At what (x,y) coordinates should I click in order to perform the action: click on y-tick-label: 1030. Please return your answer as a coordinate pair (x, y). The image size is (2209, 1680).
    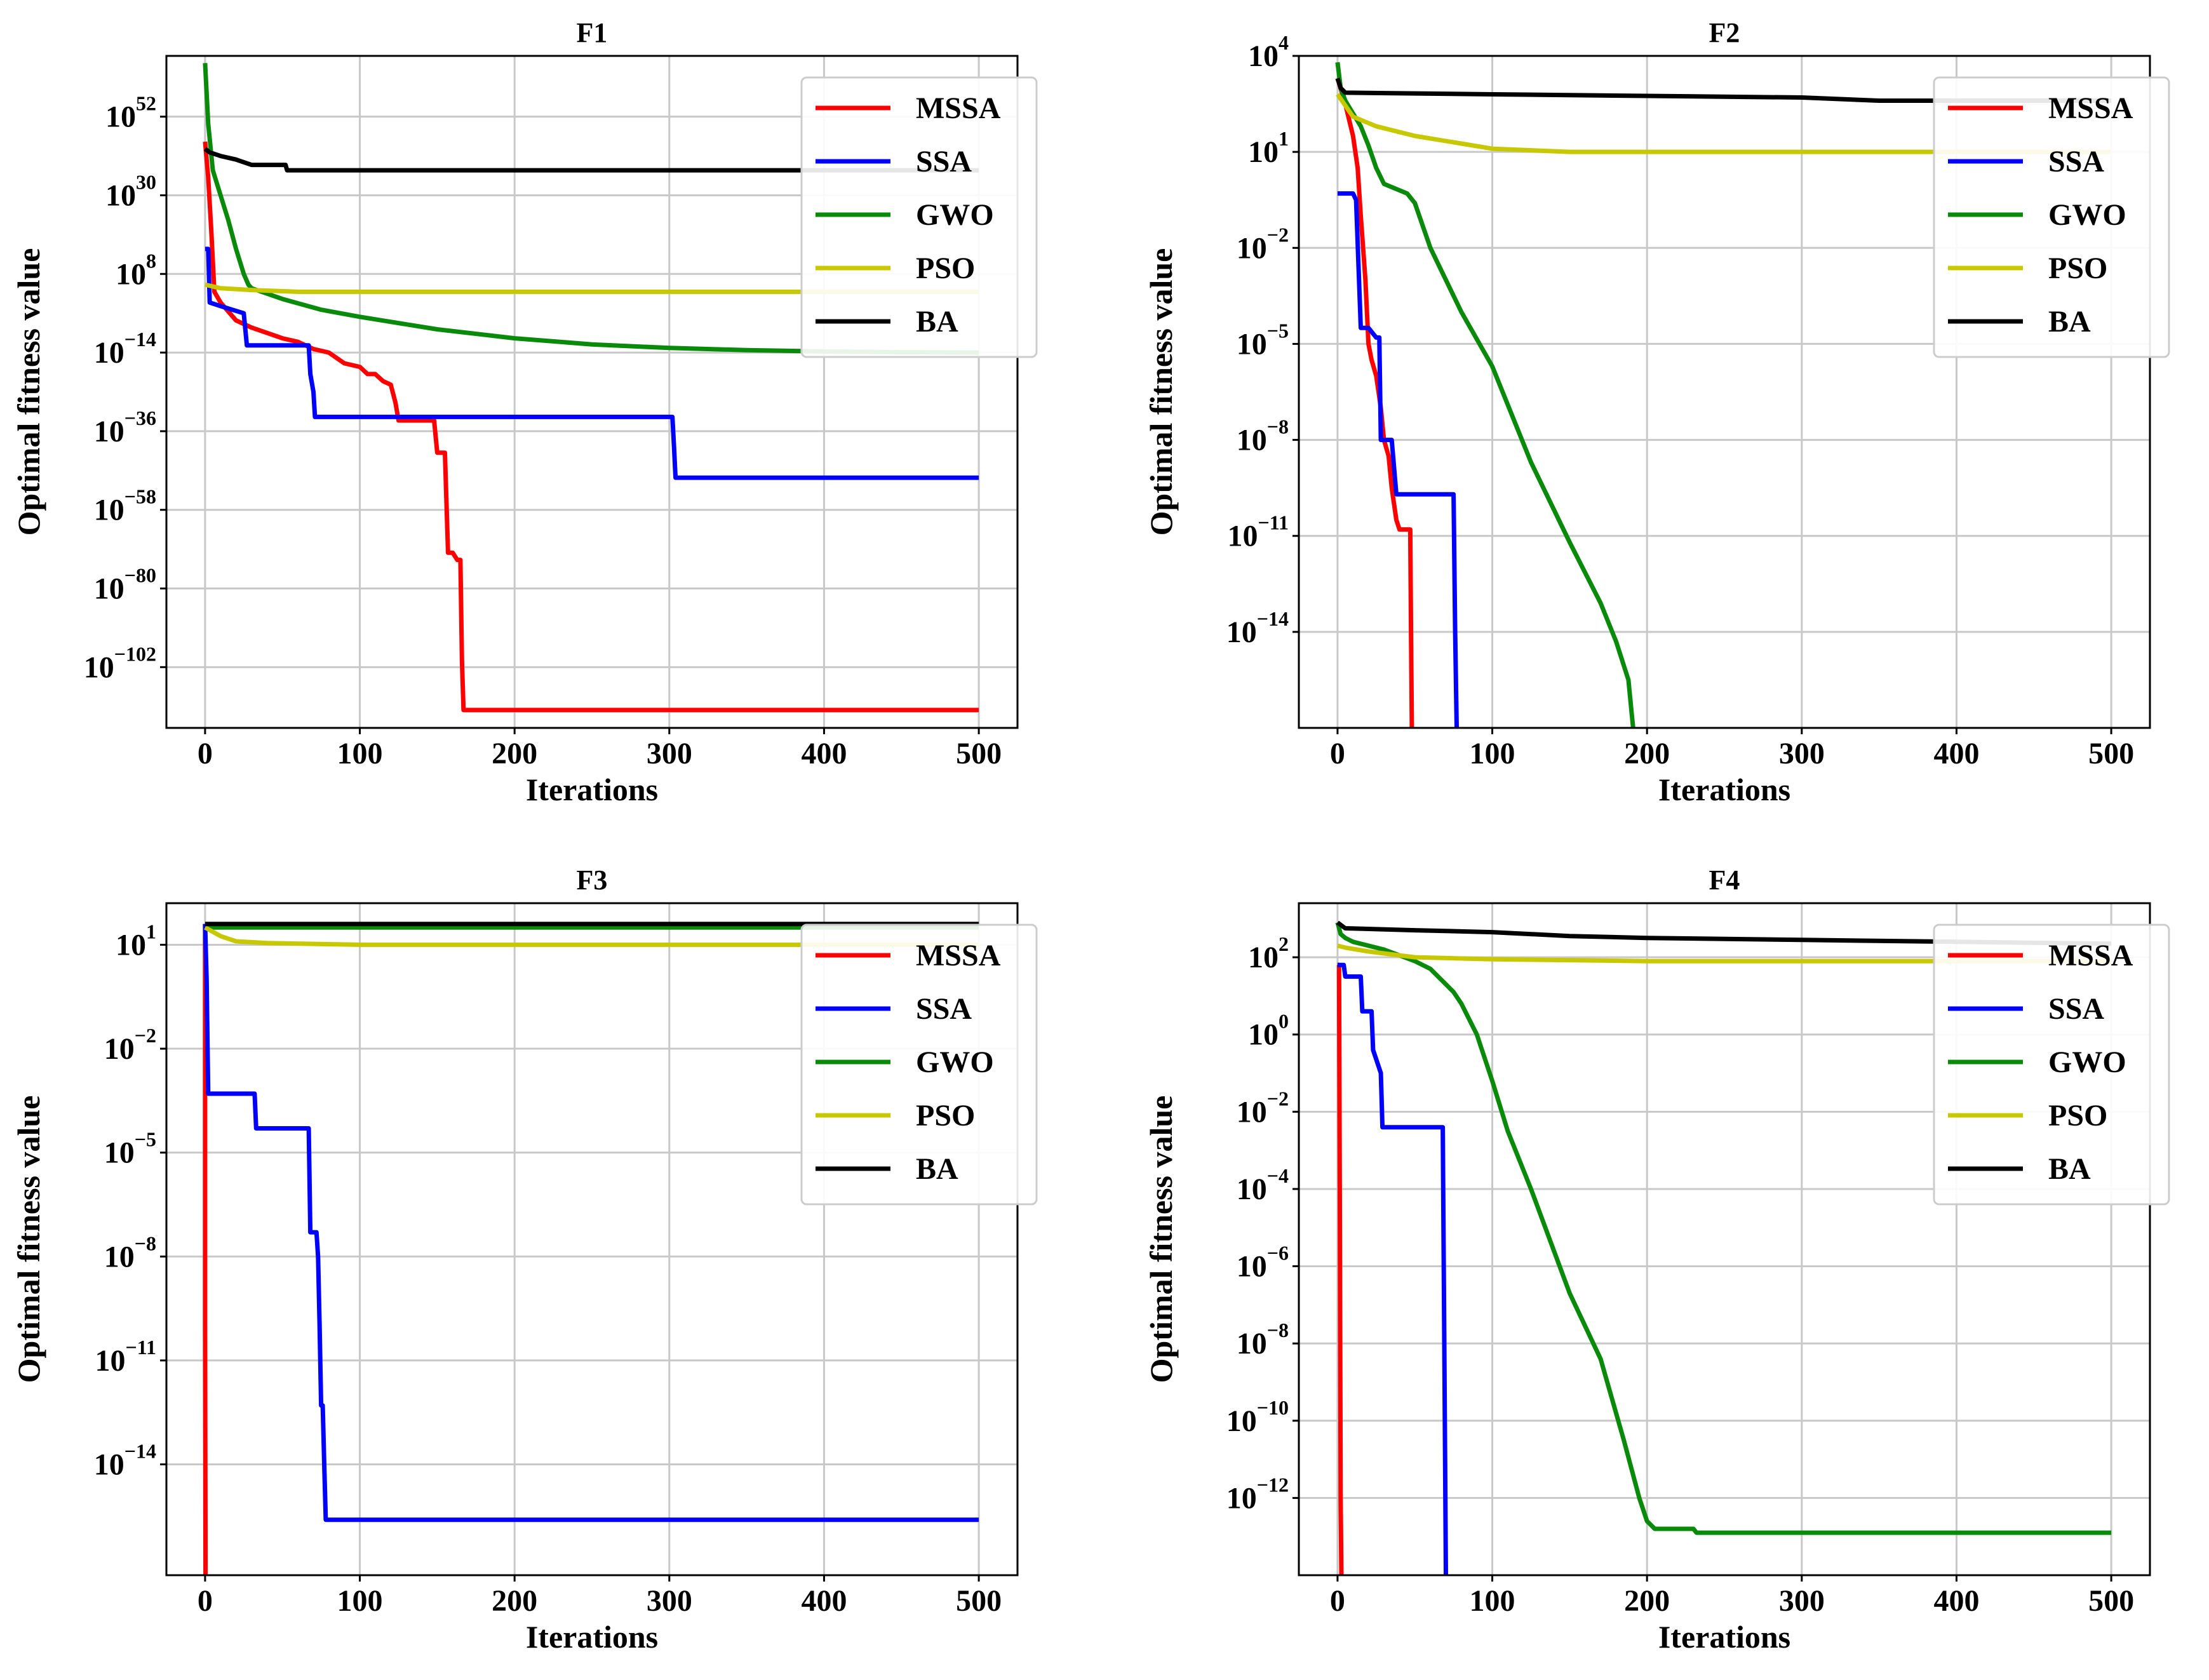
    Looking at the image, I should click on (130, 191).